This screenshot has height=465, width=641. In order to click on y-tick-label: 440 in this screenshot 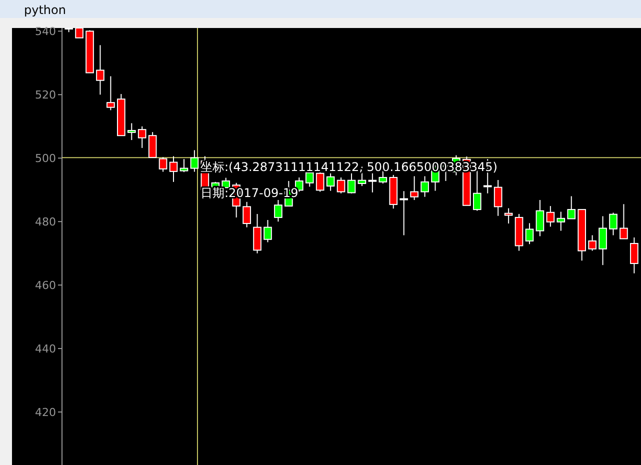, I will do `click(45, 349)`.